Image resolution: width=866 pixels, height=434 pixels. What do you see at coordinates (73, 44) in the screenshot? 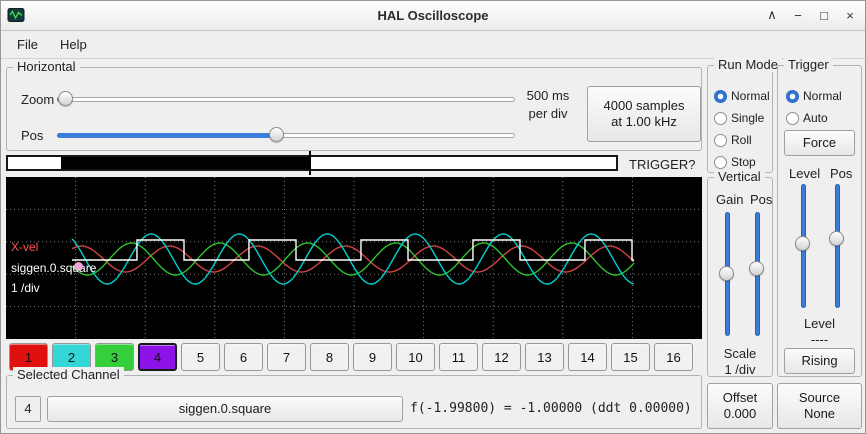
I see `menu-help: Help` at bounding box center [73, 44].